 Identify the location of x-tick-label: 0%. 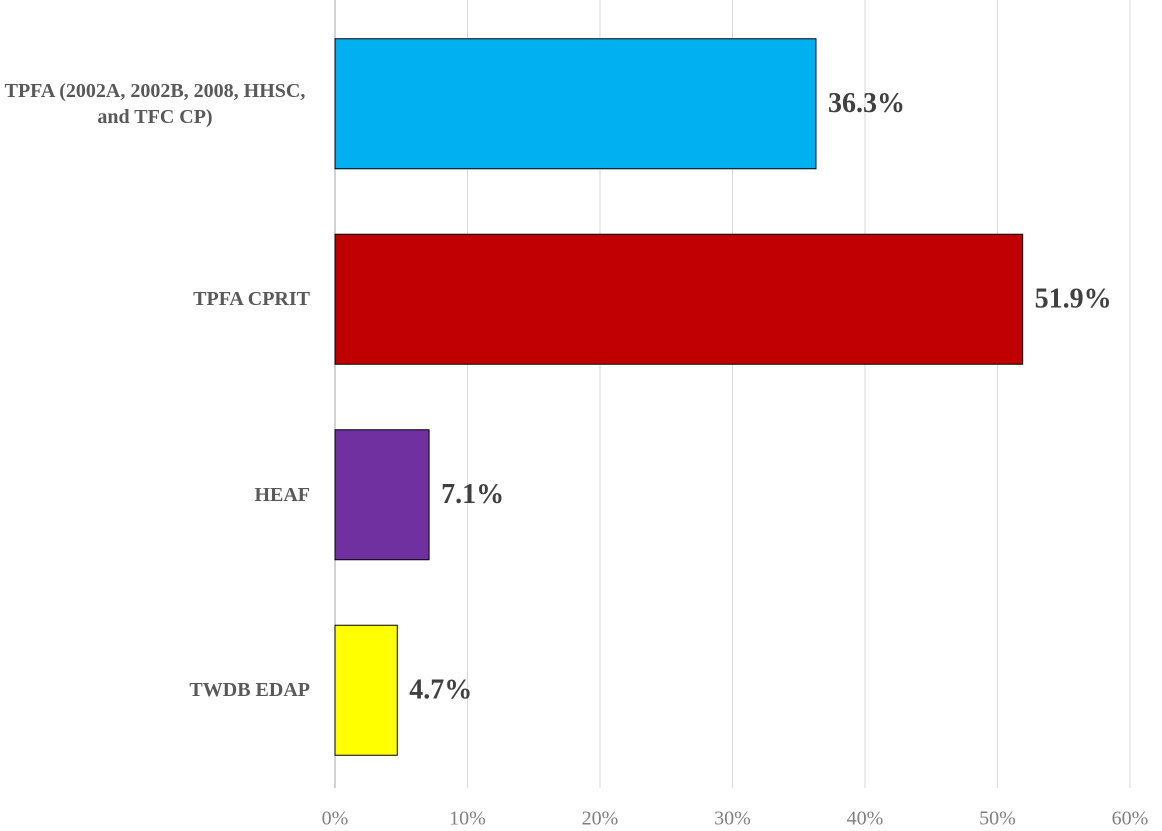
(335, 819).